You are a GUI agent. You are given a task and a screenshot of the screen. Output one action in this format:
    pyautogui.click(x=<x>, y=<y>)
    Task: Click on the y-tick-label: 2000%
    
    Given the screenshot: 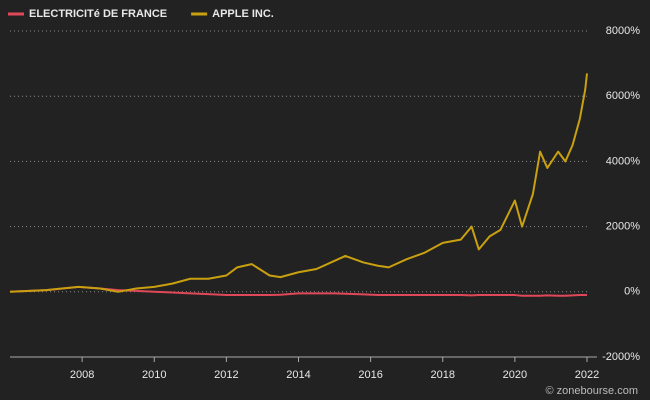 What is the action you would take?
    pyautogui.click(x=623, y=227)
    